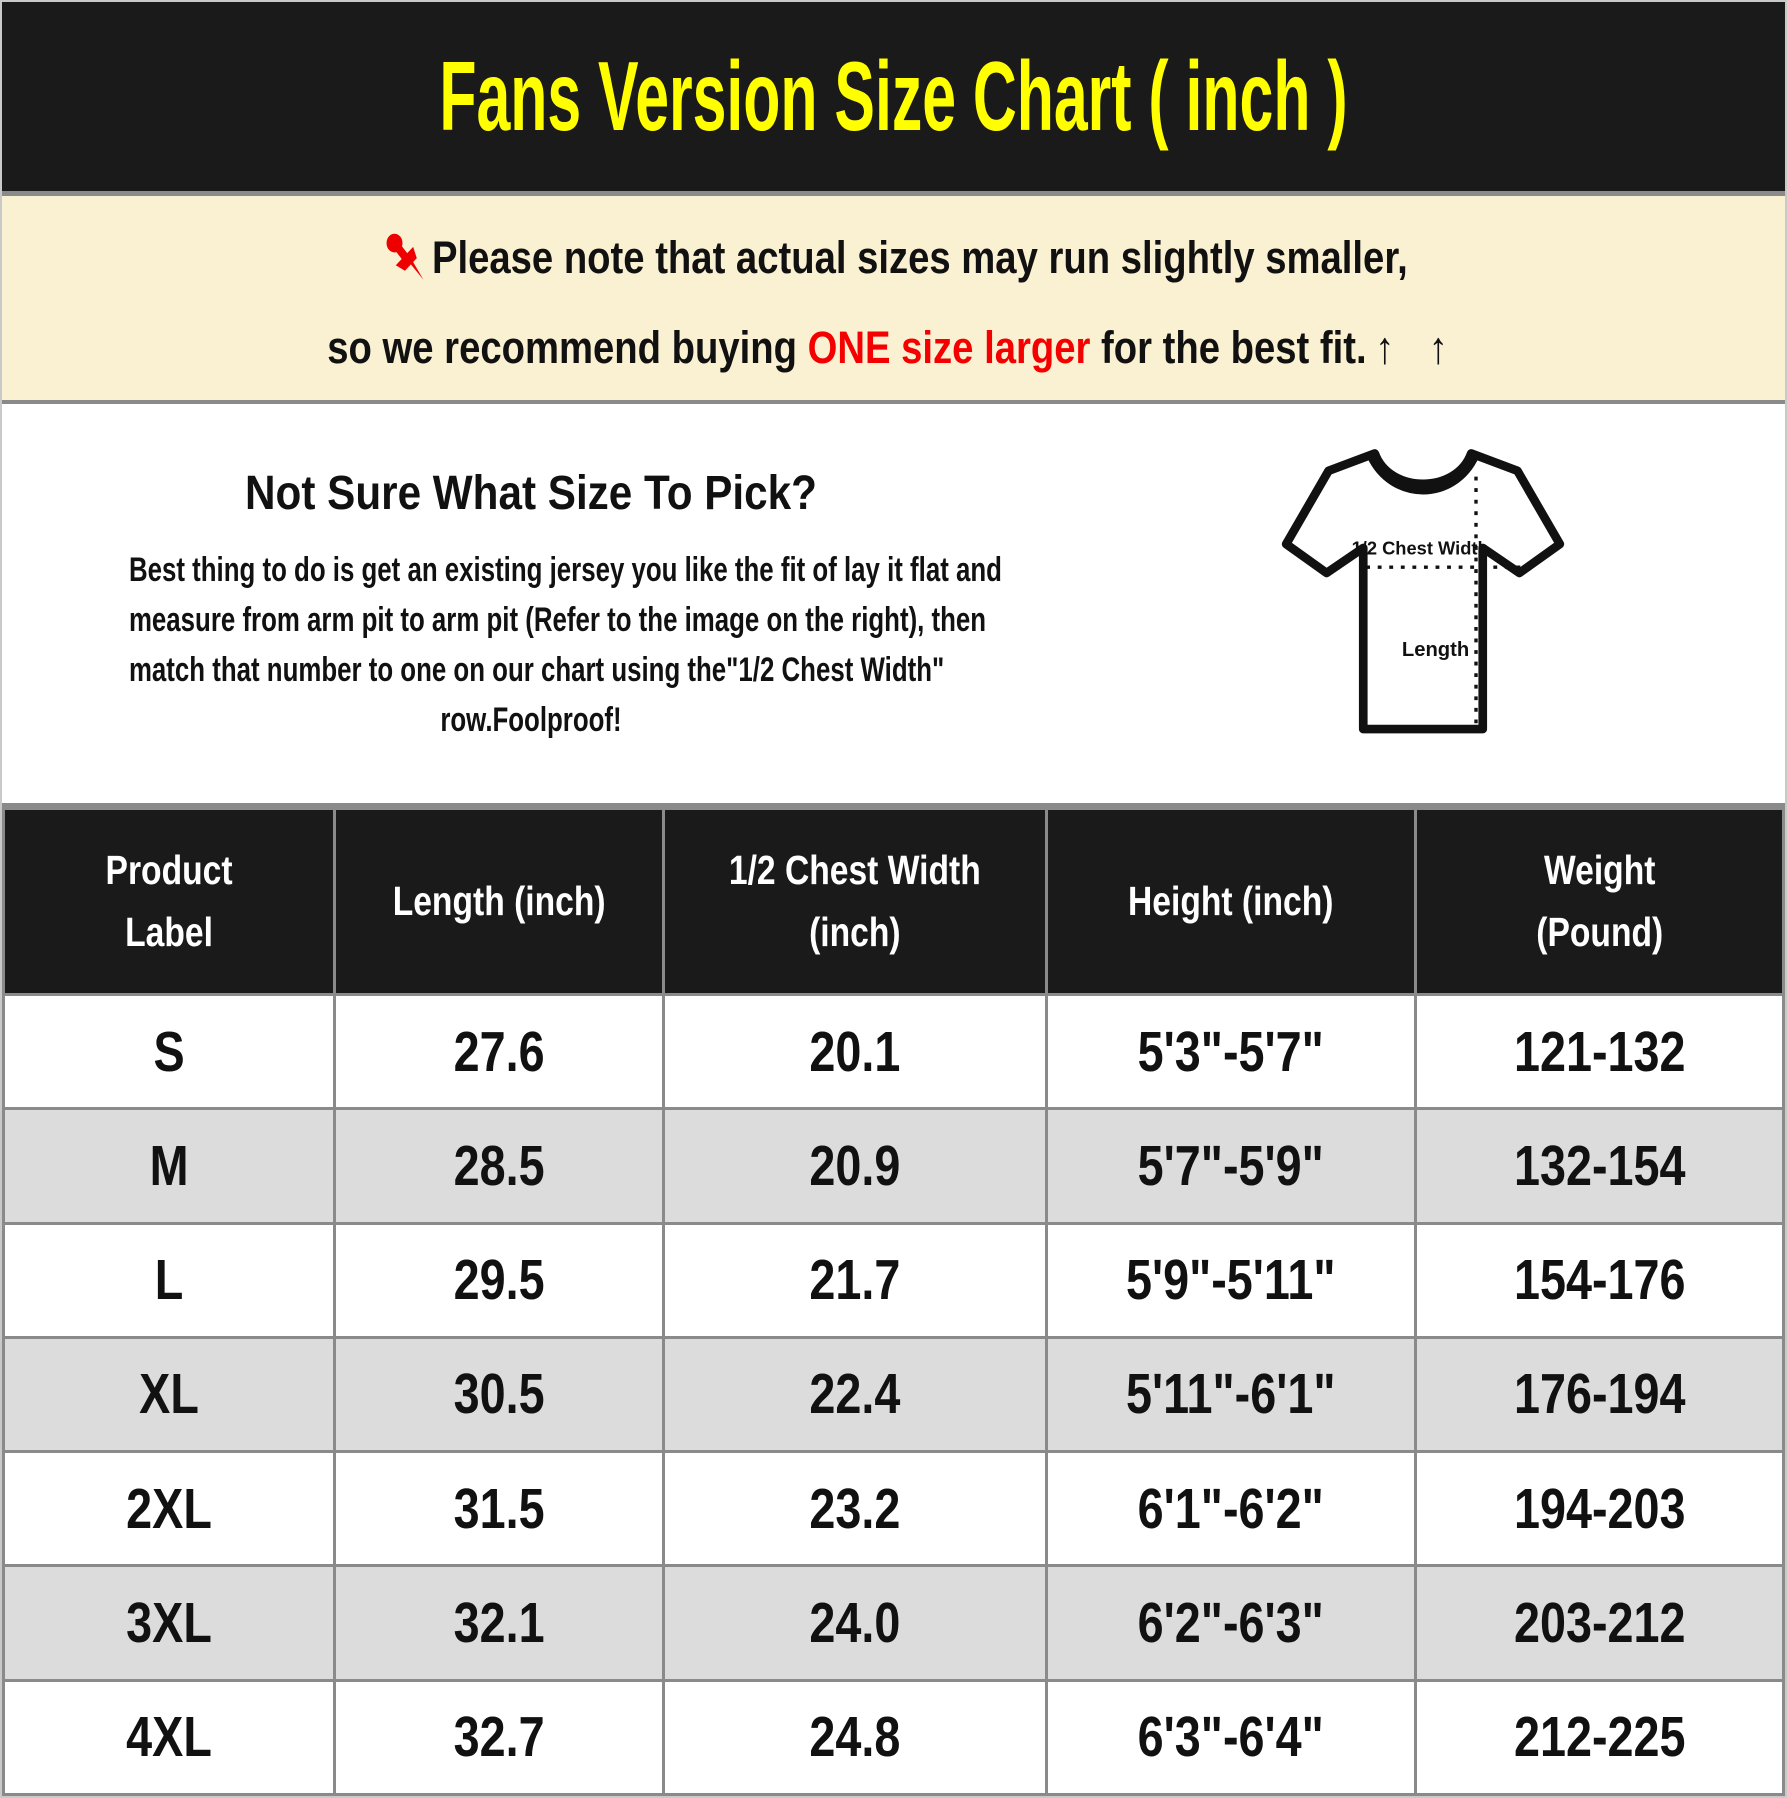 The image size is (1787, 1798). Describe the element at coordinates (855, 1623) in the screenshot. I see `size-value-cell: 24.0` at that location.